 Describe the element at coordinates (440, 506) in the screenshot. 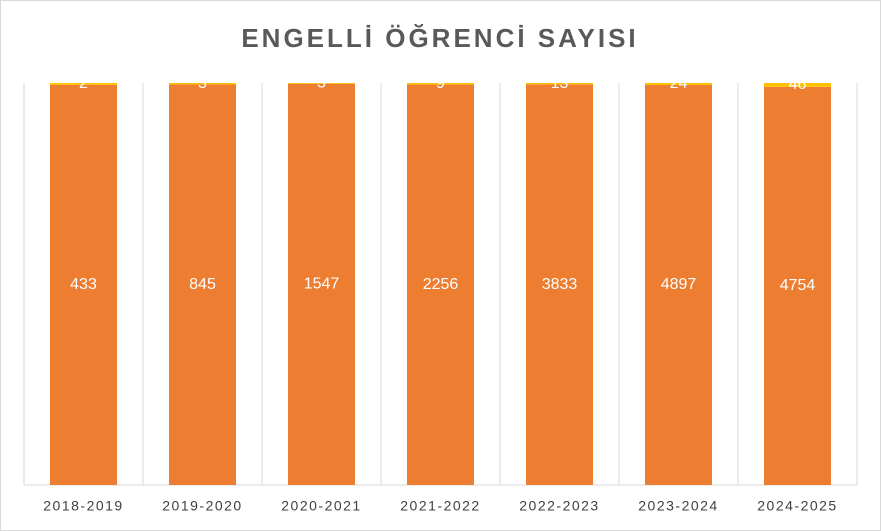

I see `x-tick-label: 2021-2022` at that location.